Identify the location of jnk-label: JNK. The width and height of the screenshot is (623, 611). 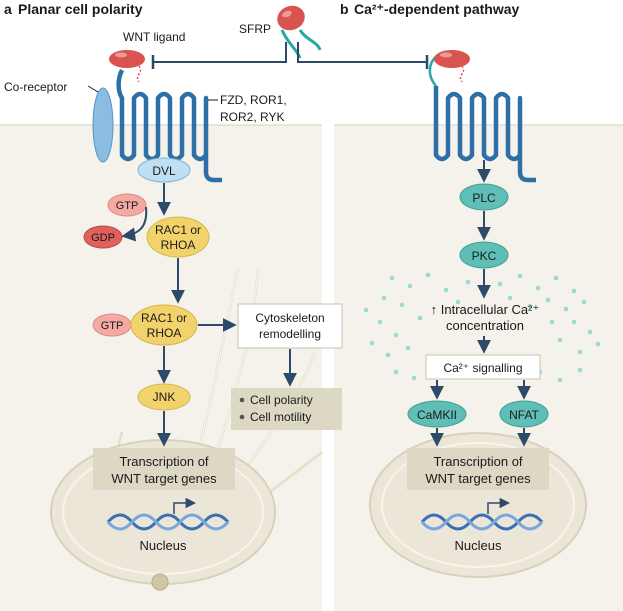
(164, 397).